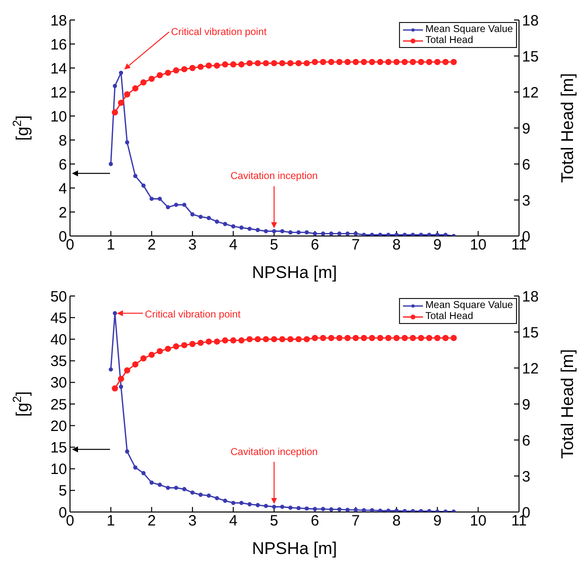 The width and height of the screenshot is (587, 570). Describe the element at coordinates (526, 129) in the screenshot. I see `y2-tick-label: 9` at that location.